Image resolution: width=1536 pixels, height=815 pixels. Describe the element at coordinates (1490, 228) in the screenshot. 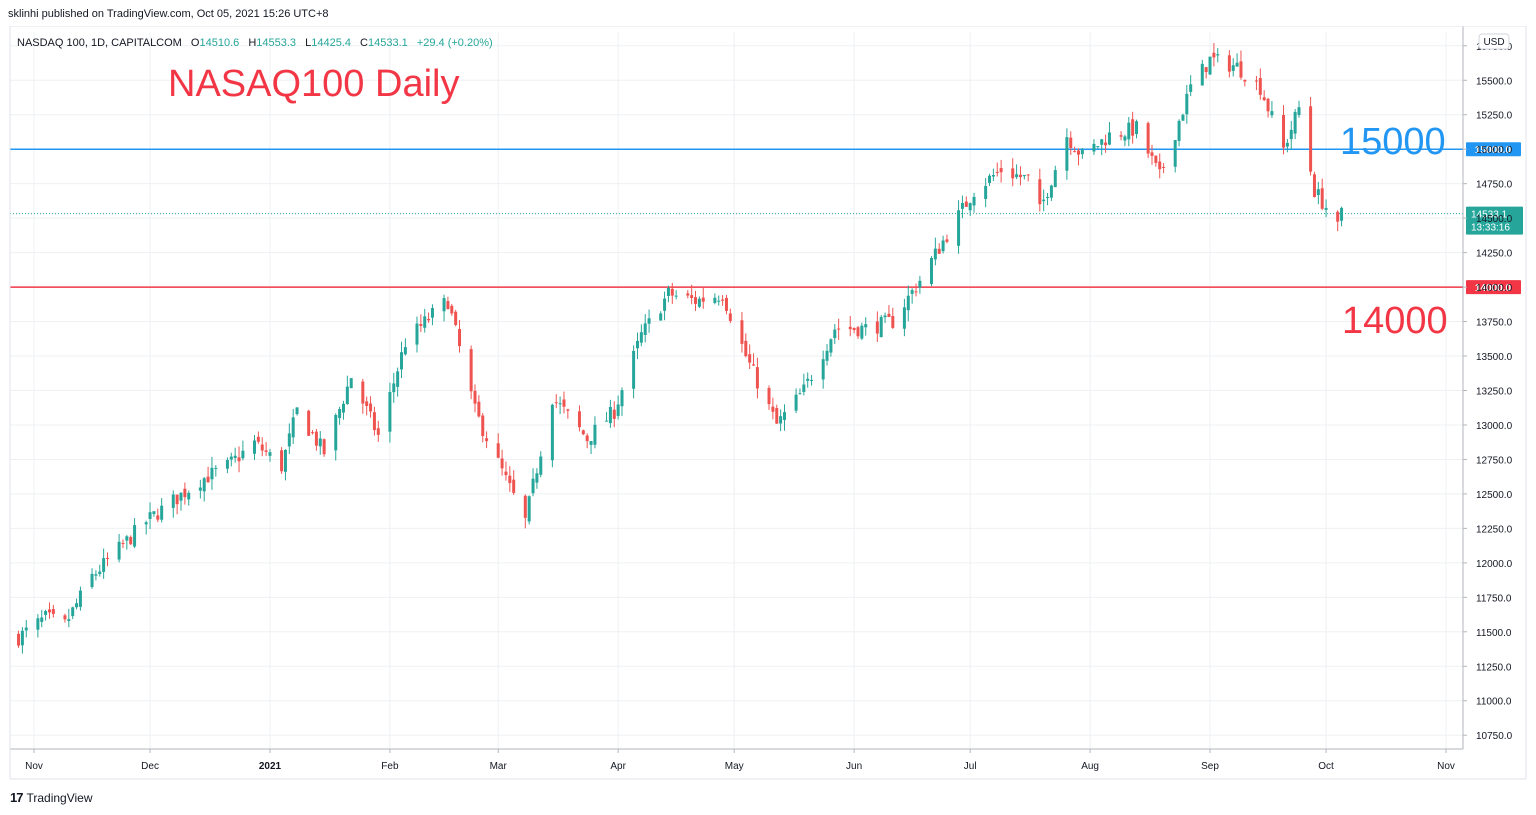

I see `last-price-countdown: 13:33:16` at that location.